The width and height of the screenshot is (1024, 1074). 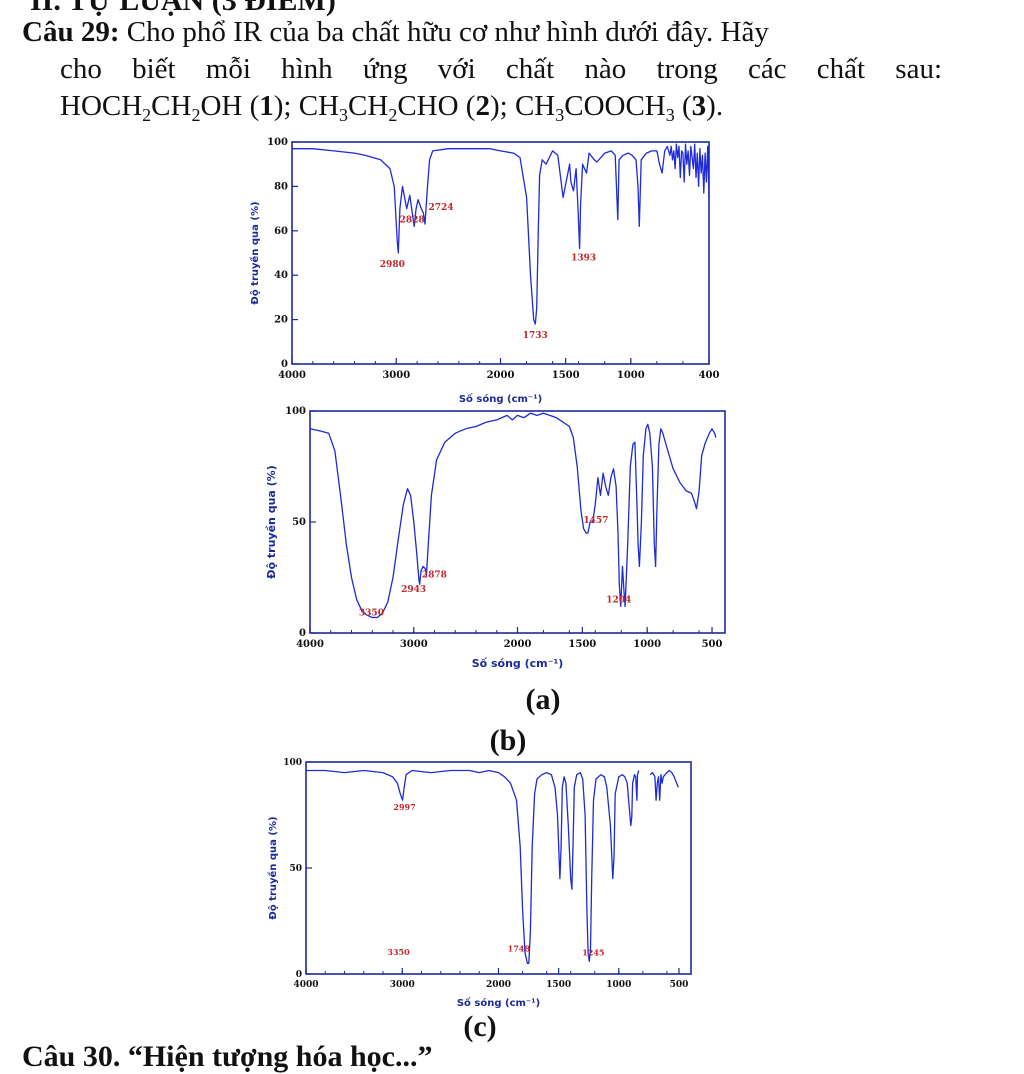 I want to click on peak-label-2828: 2828, so click(x=412, y=220).